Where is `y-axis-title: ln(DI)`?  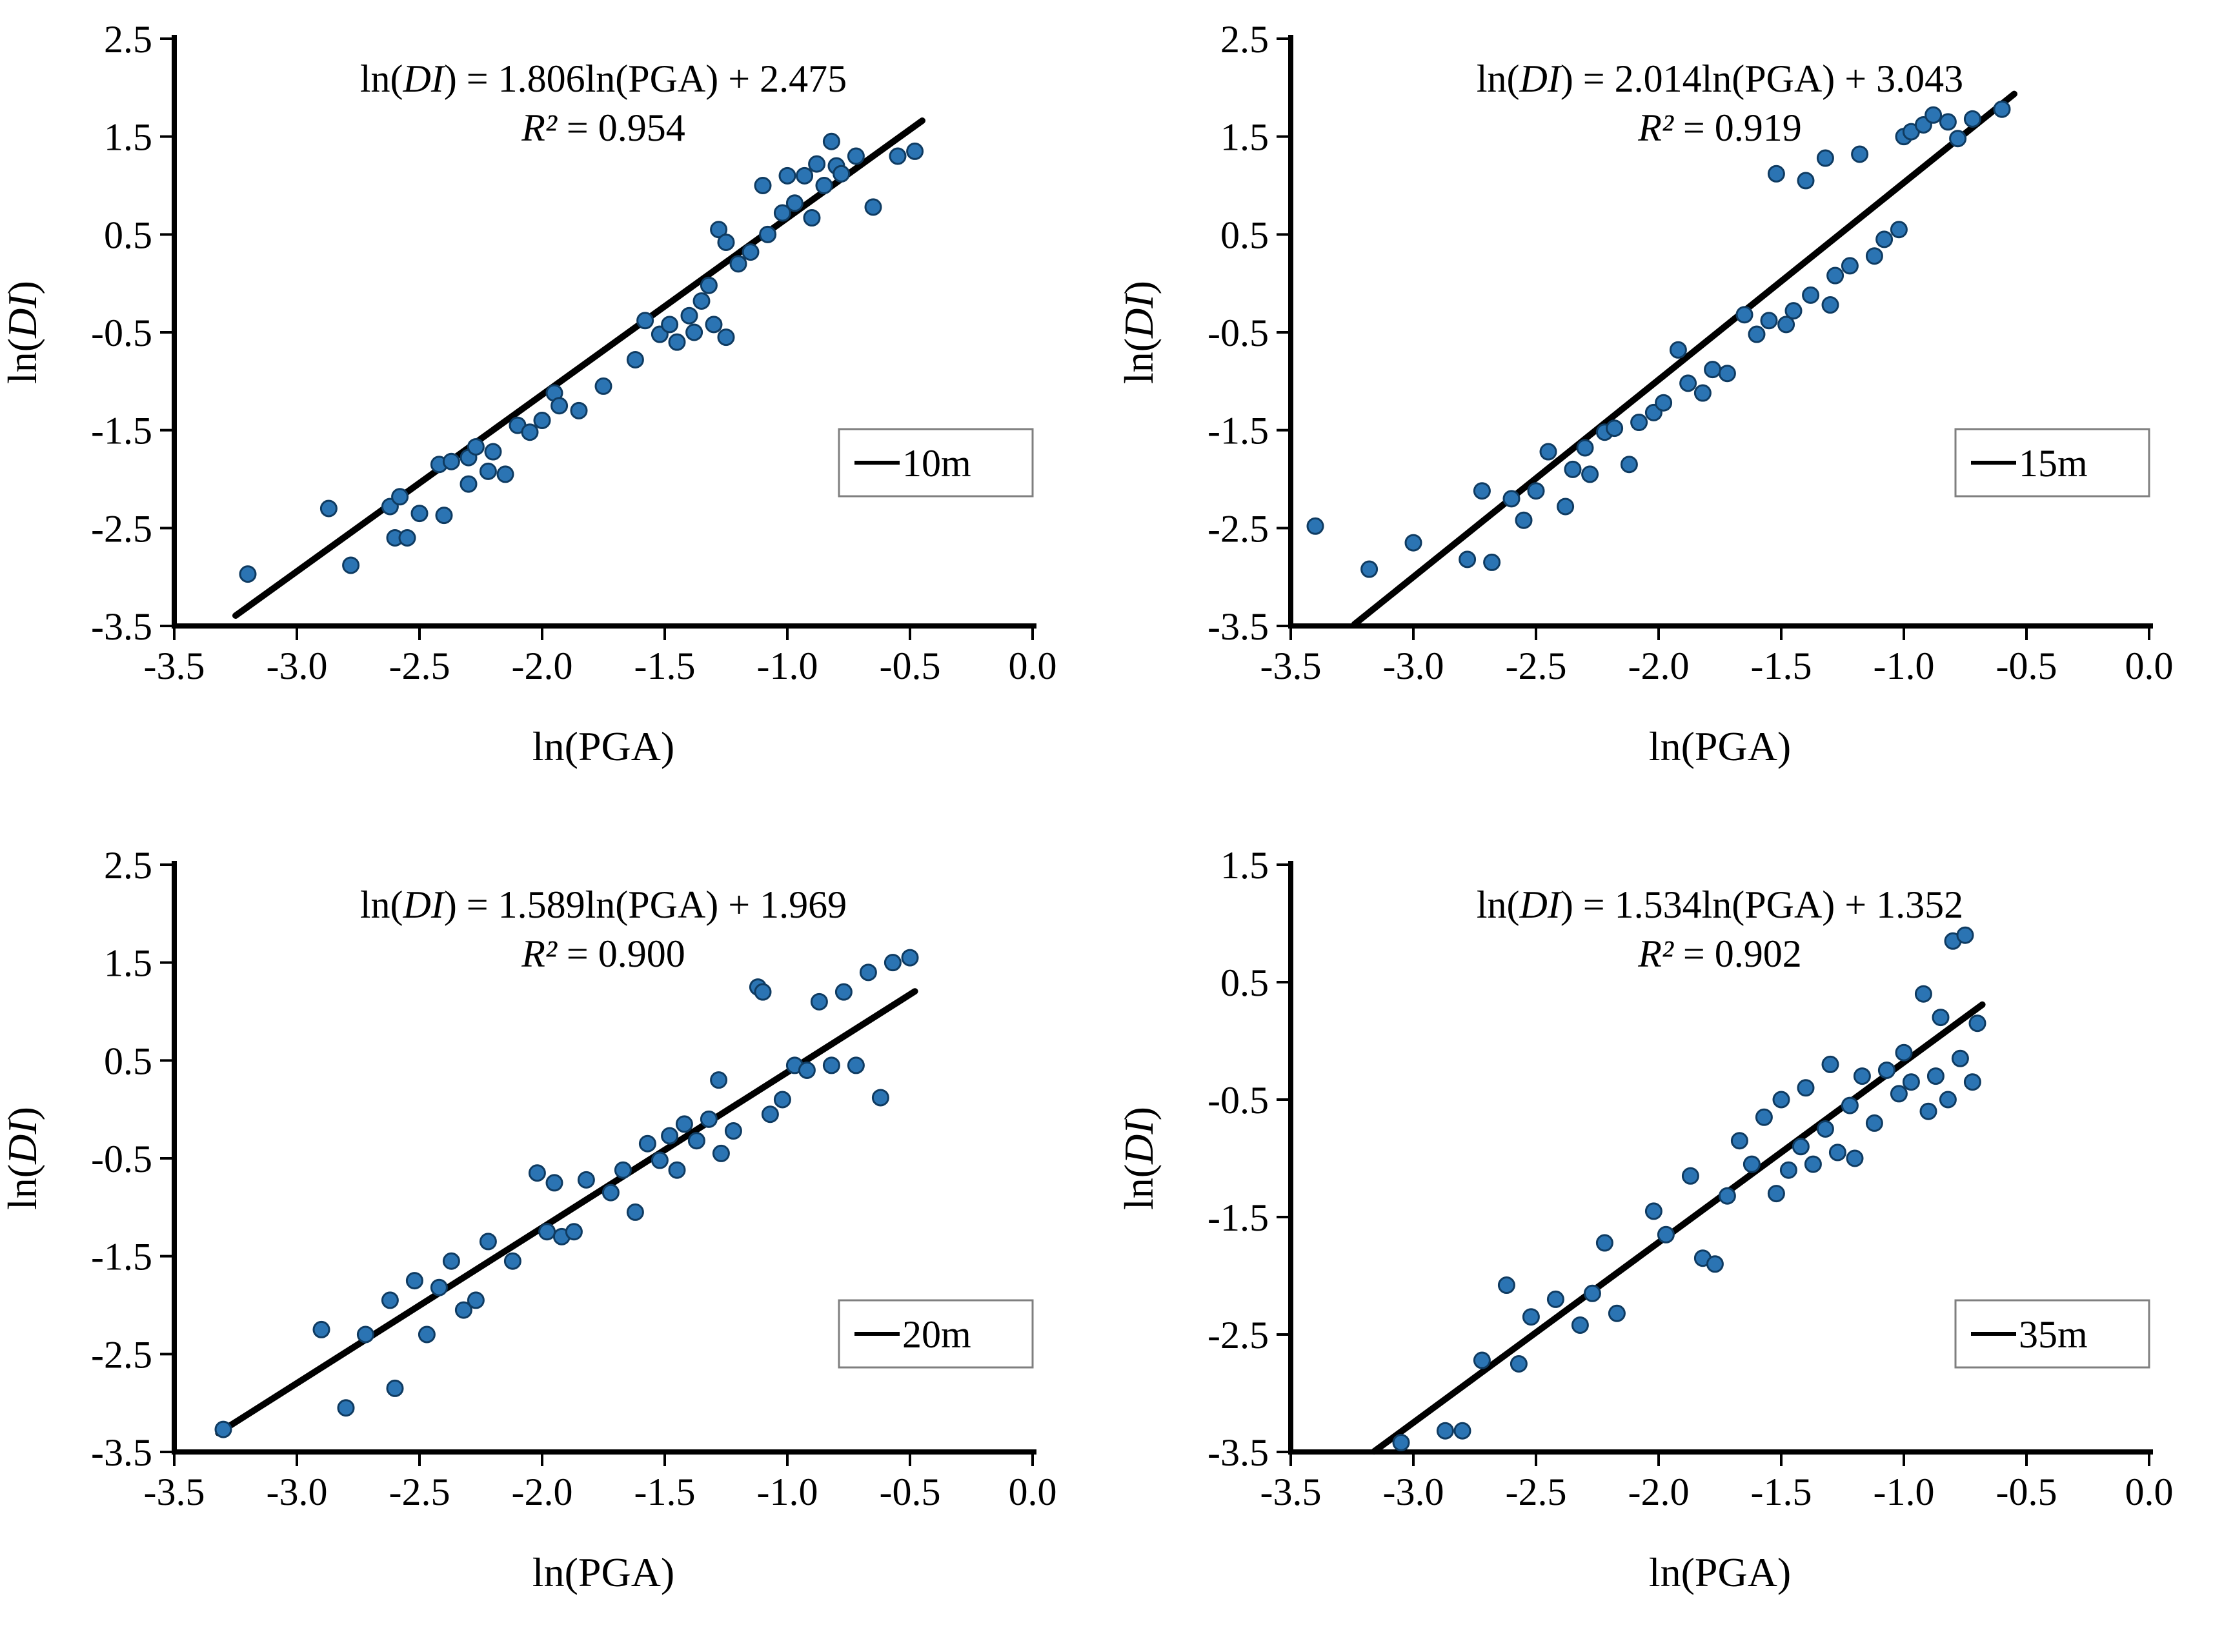 y-axis-title: ln(DI) is located at coordinates (22, 332).